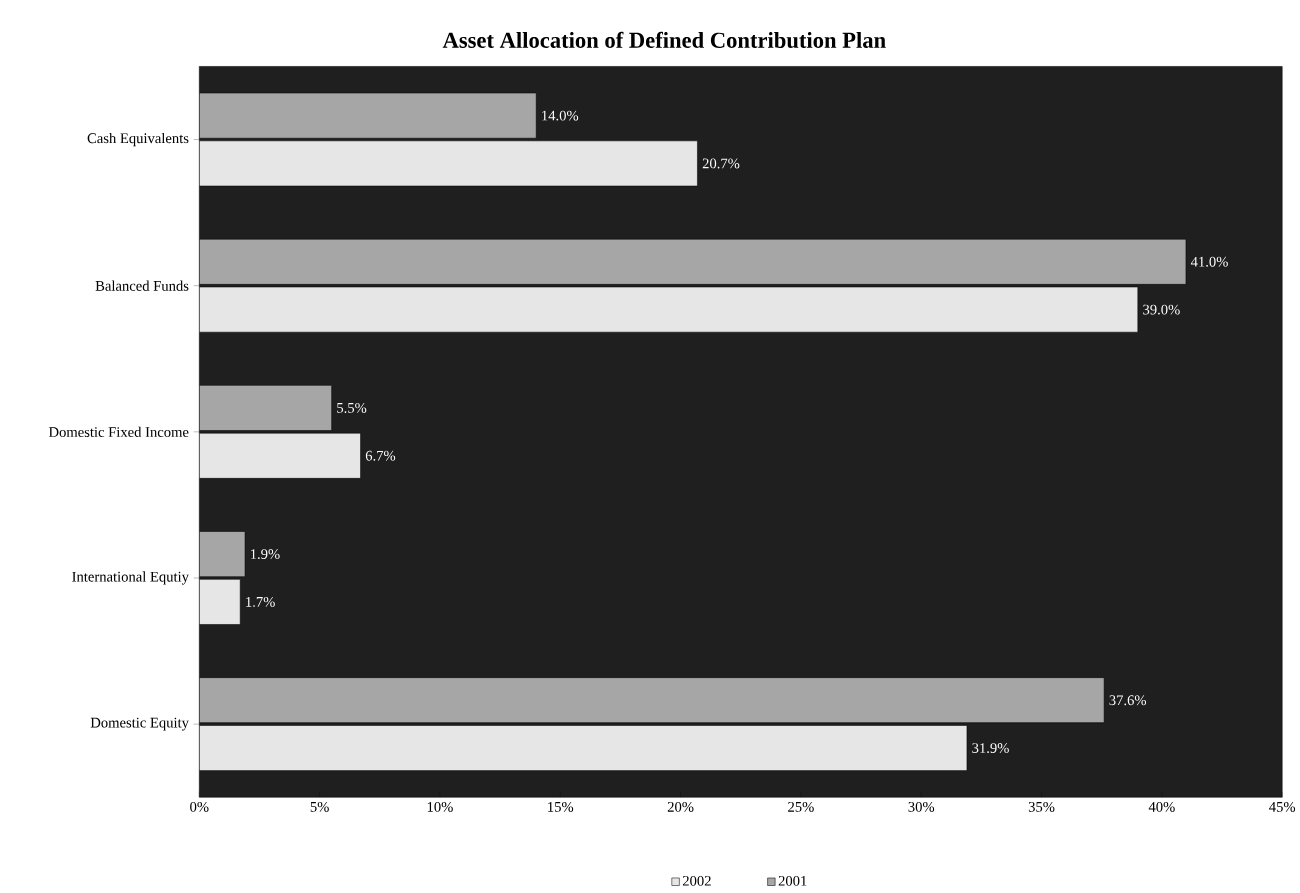  What do you see at coordinates (801, 806) in the screenshot?
I see `x-tick-label: 25%` at bounding box center [801, 806].